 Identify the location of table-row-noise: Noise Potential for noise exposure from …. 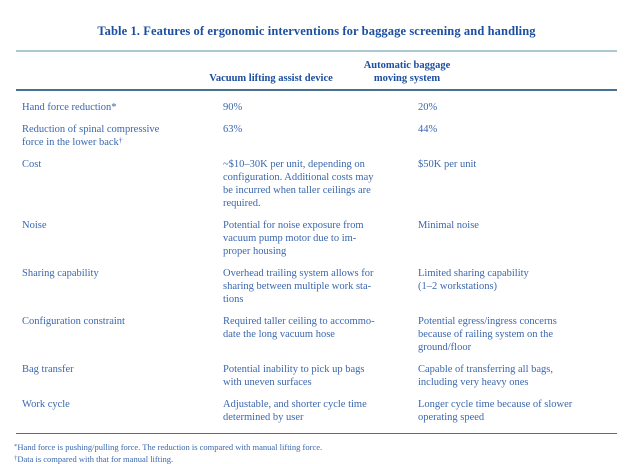
(316, 238).